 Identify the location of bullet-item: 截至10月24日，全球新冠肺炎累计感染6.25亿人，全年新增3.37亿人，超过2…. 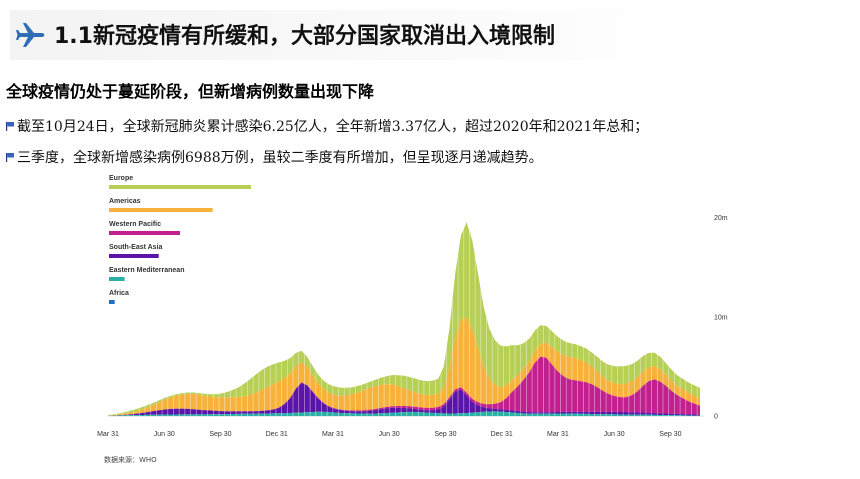
(327, 126).